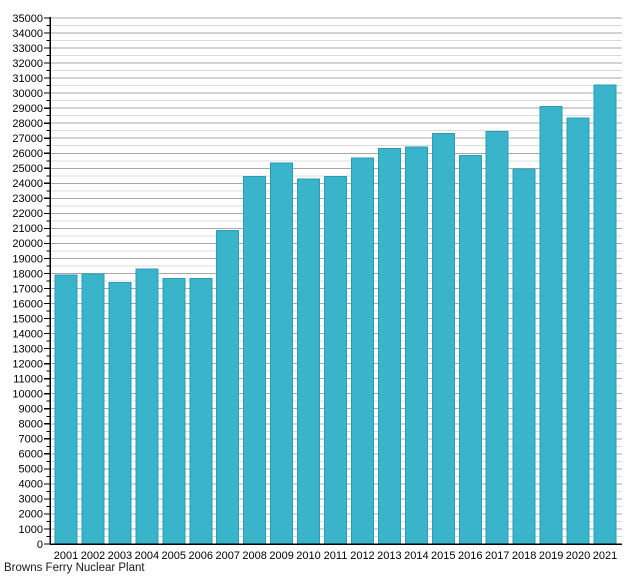 The image size is (630, 580). I want to click on x-tick-label: 2006, so click(201, 556).